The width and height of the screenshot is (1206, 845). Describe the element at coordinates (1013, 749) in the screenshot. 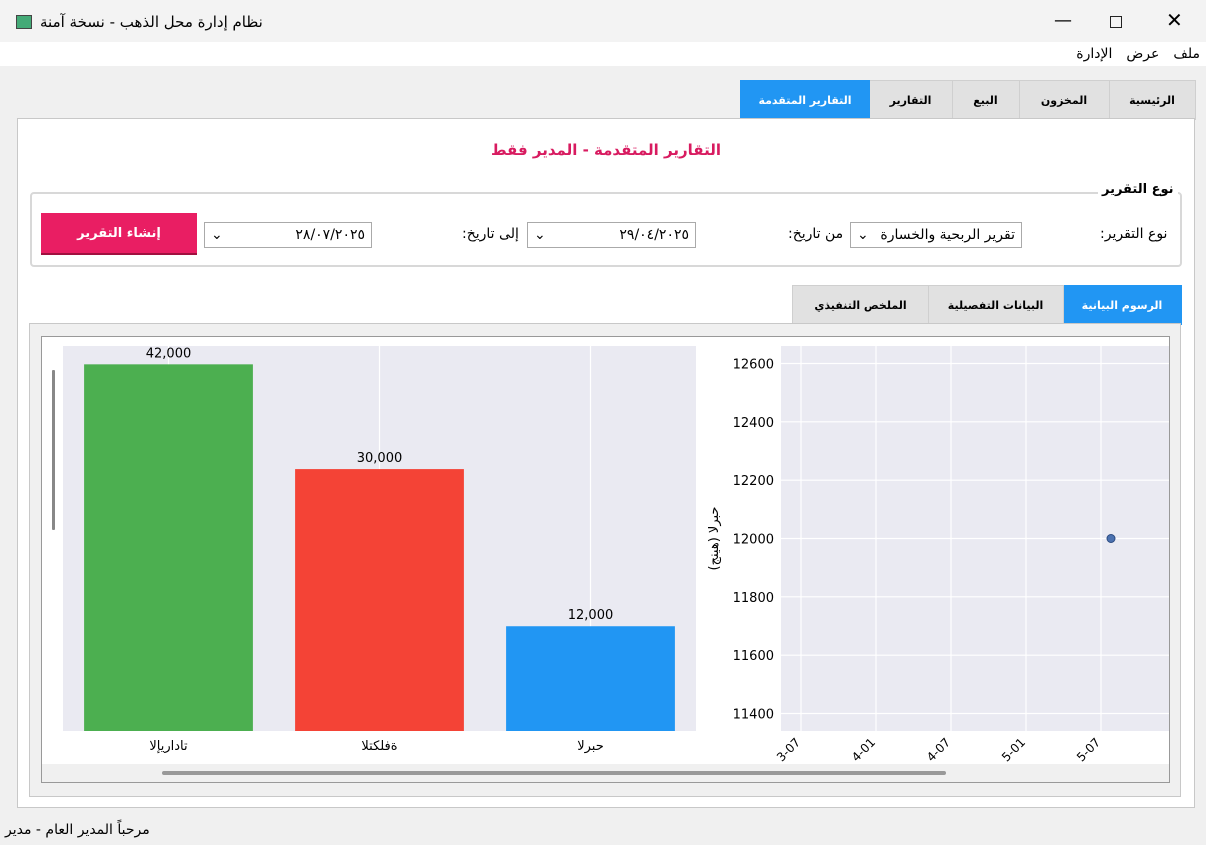

I see `x-tick-label: 5-01` at that location.